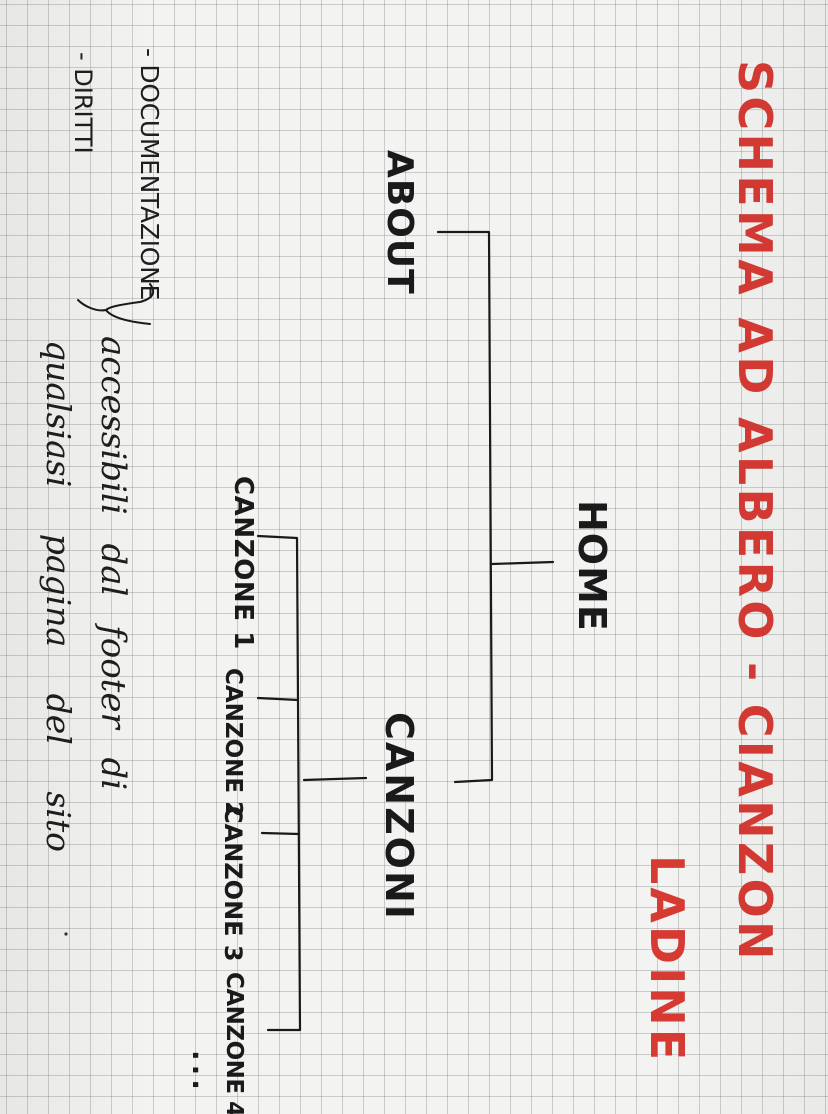  What do you see at coordinates (113, 563) in the screenshot?
I see `note-accessibili-line: accessibili dal footer di` at bounding box center [113, 563].